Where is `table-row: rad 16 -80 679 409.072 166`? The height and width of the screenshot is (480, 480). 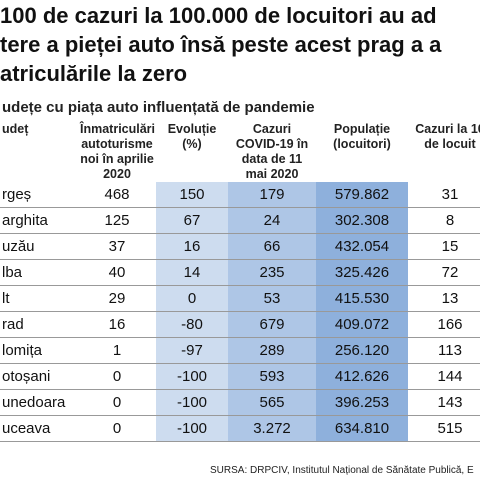 table-row: rad 16 -80 679 409.072 166 is located at coordinates (240, 324).